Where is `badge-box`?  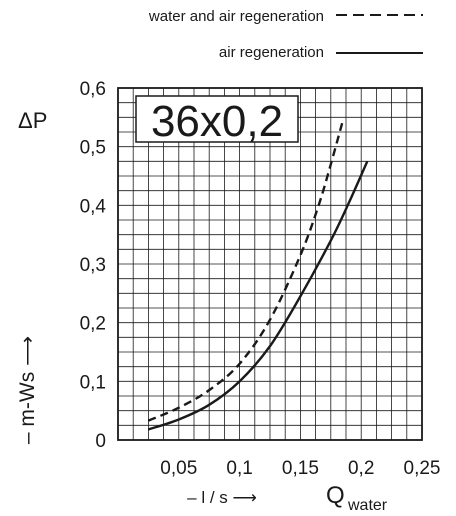
badge-box is located at coordinates (217, 119).